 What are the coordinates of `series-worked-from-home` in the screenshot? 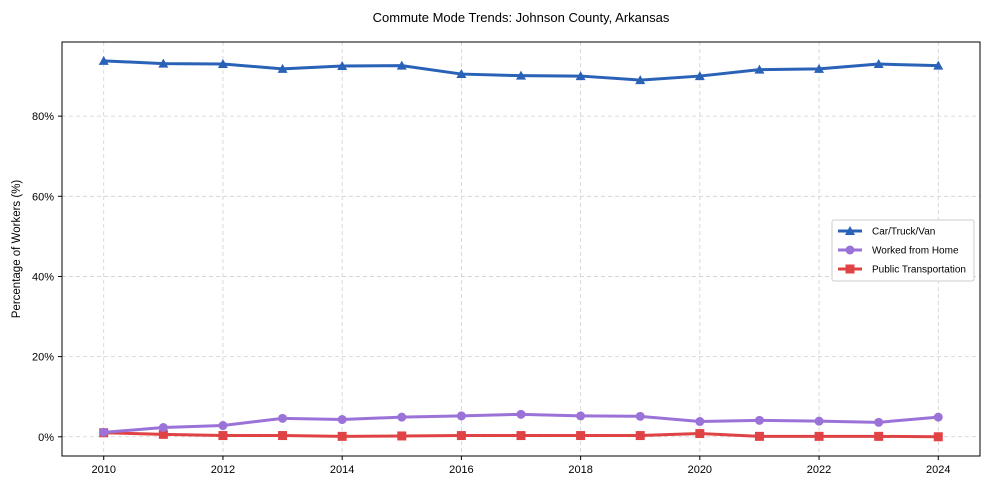 It's located at (521, 423).